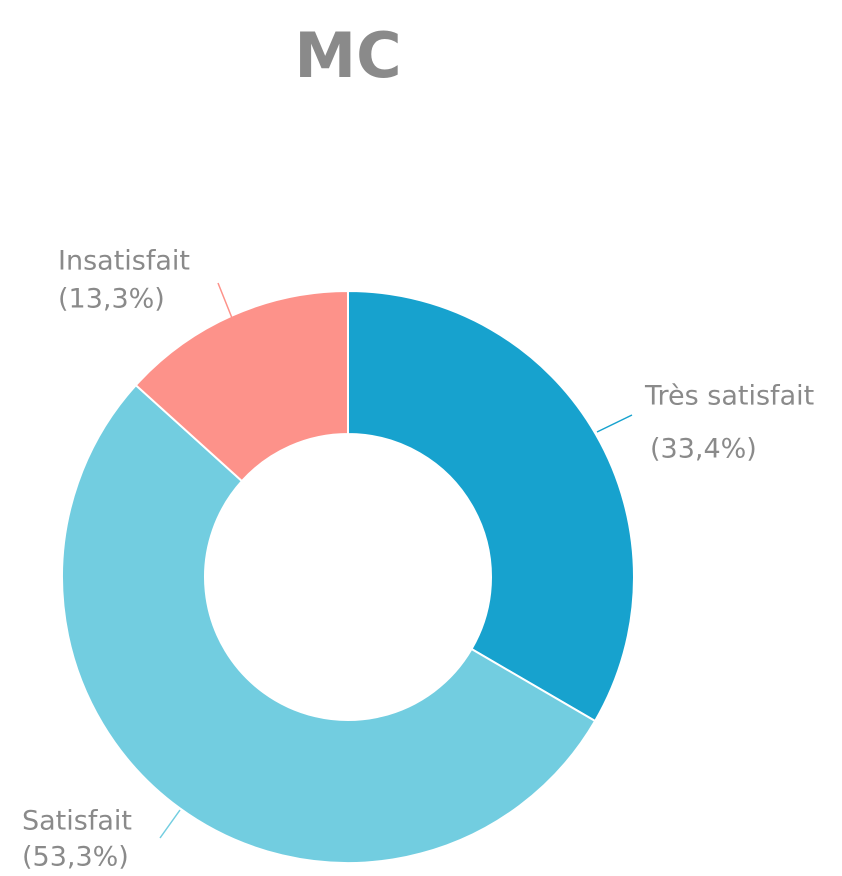  Describe the element at coordinates (111, 299) in the screenshot. I see `slice-value-label: (13,3%)` at that location.